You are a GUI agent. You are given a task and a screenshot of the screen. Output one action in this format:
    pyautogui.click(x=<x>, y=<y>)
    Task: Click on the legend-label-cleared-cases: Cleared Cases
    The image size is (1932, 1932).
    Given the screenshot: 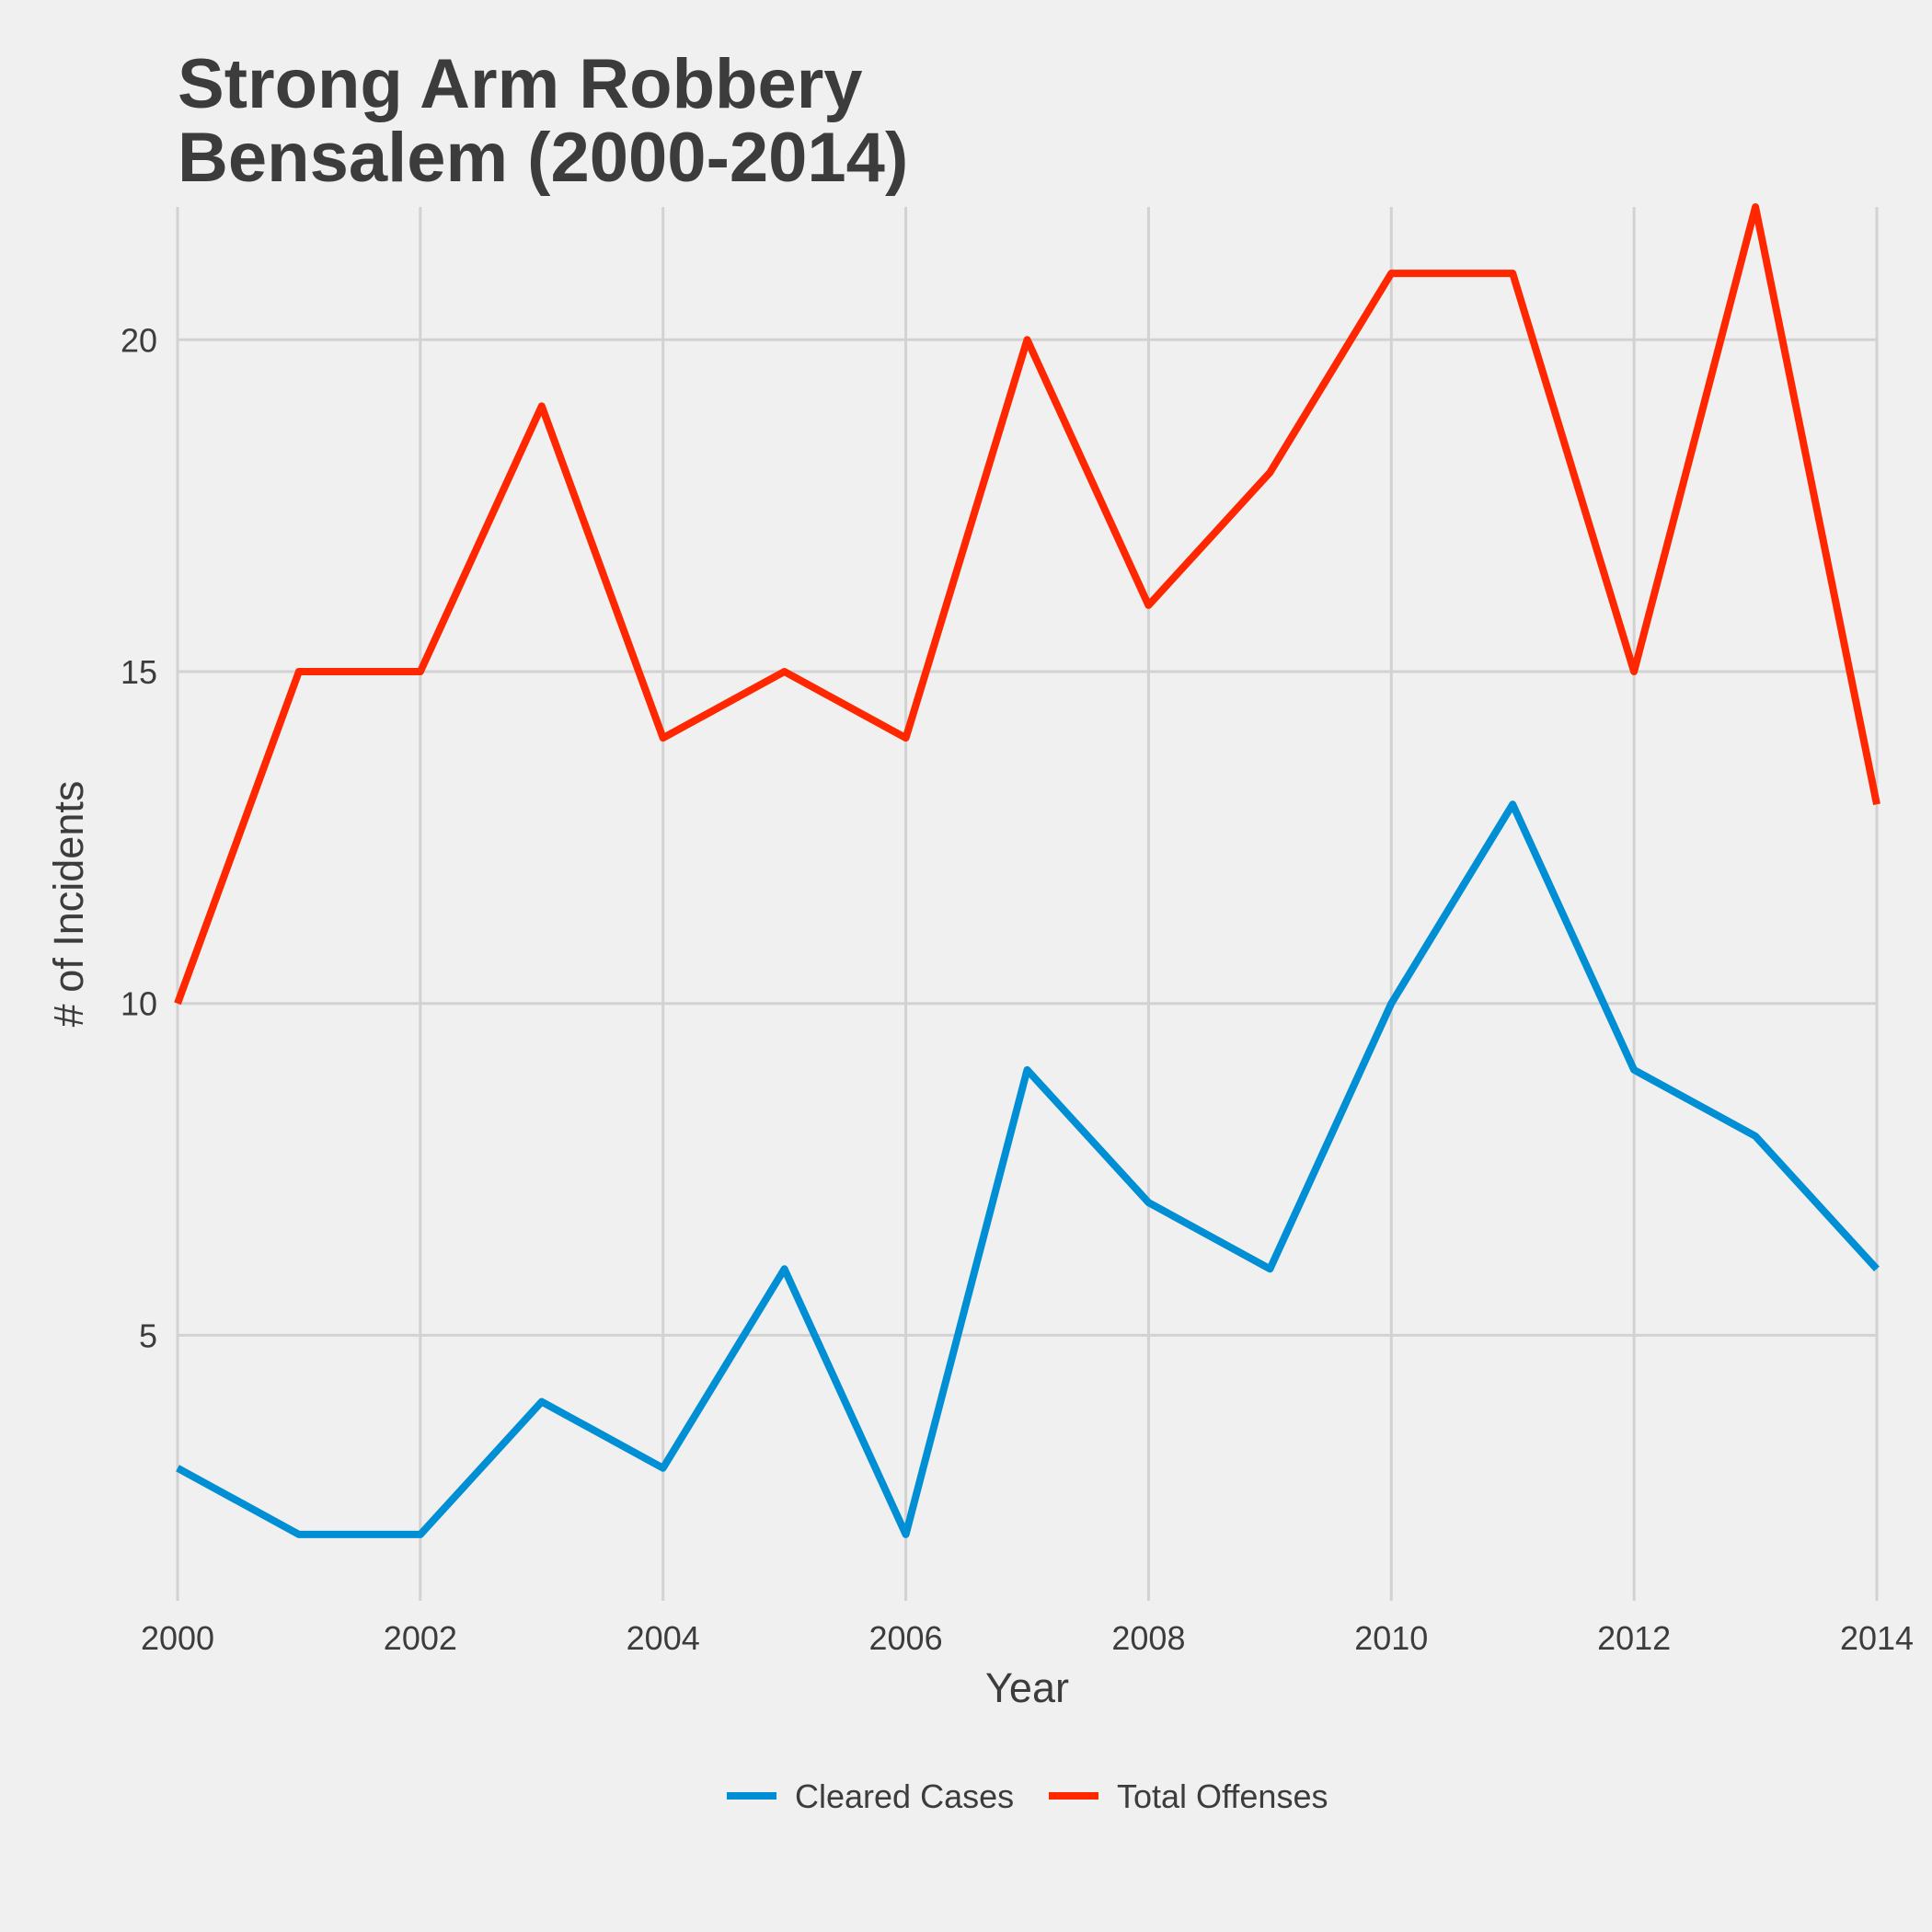 What is the action you would take?
    pyautogui.click(x=904, y=1796)
    